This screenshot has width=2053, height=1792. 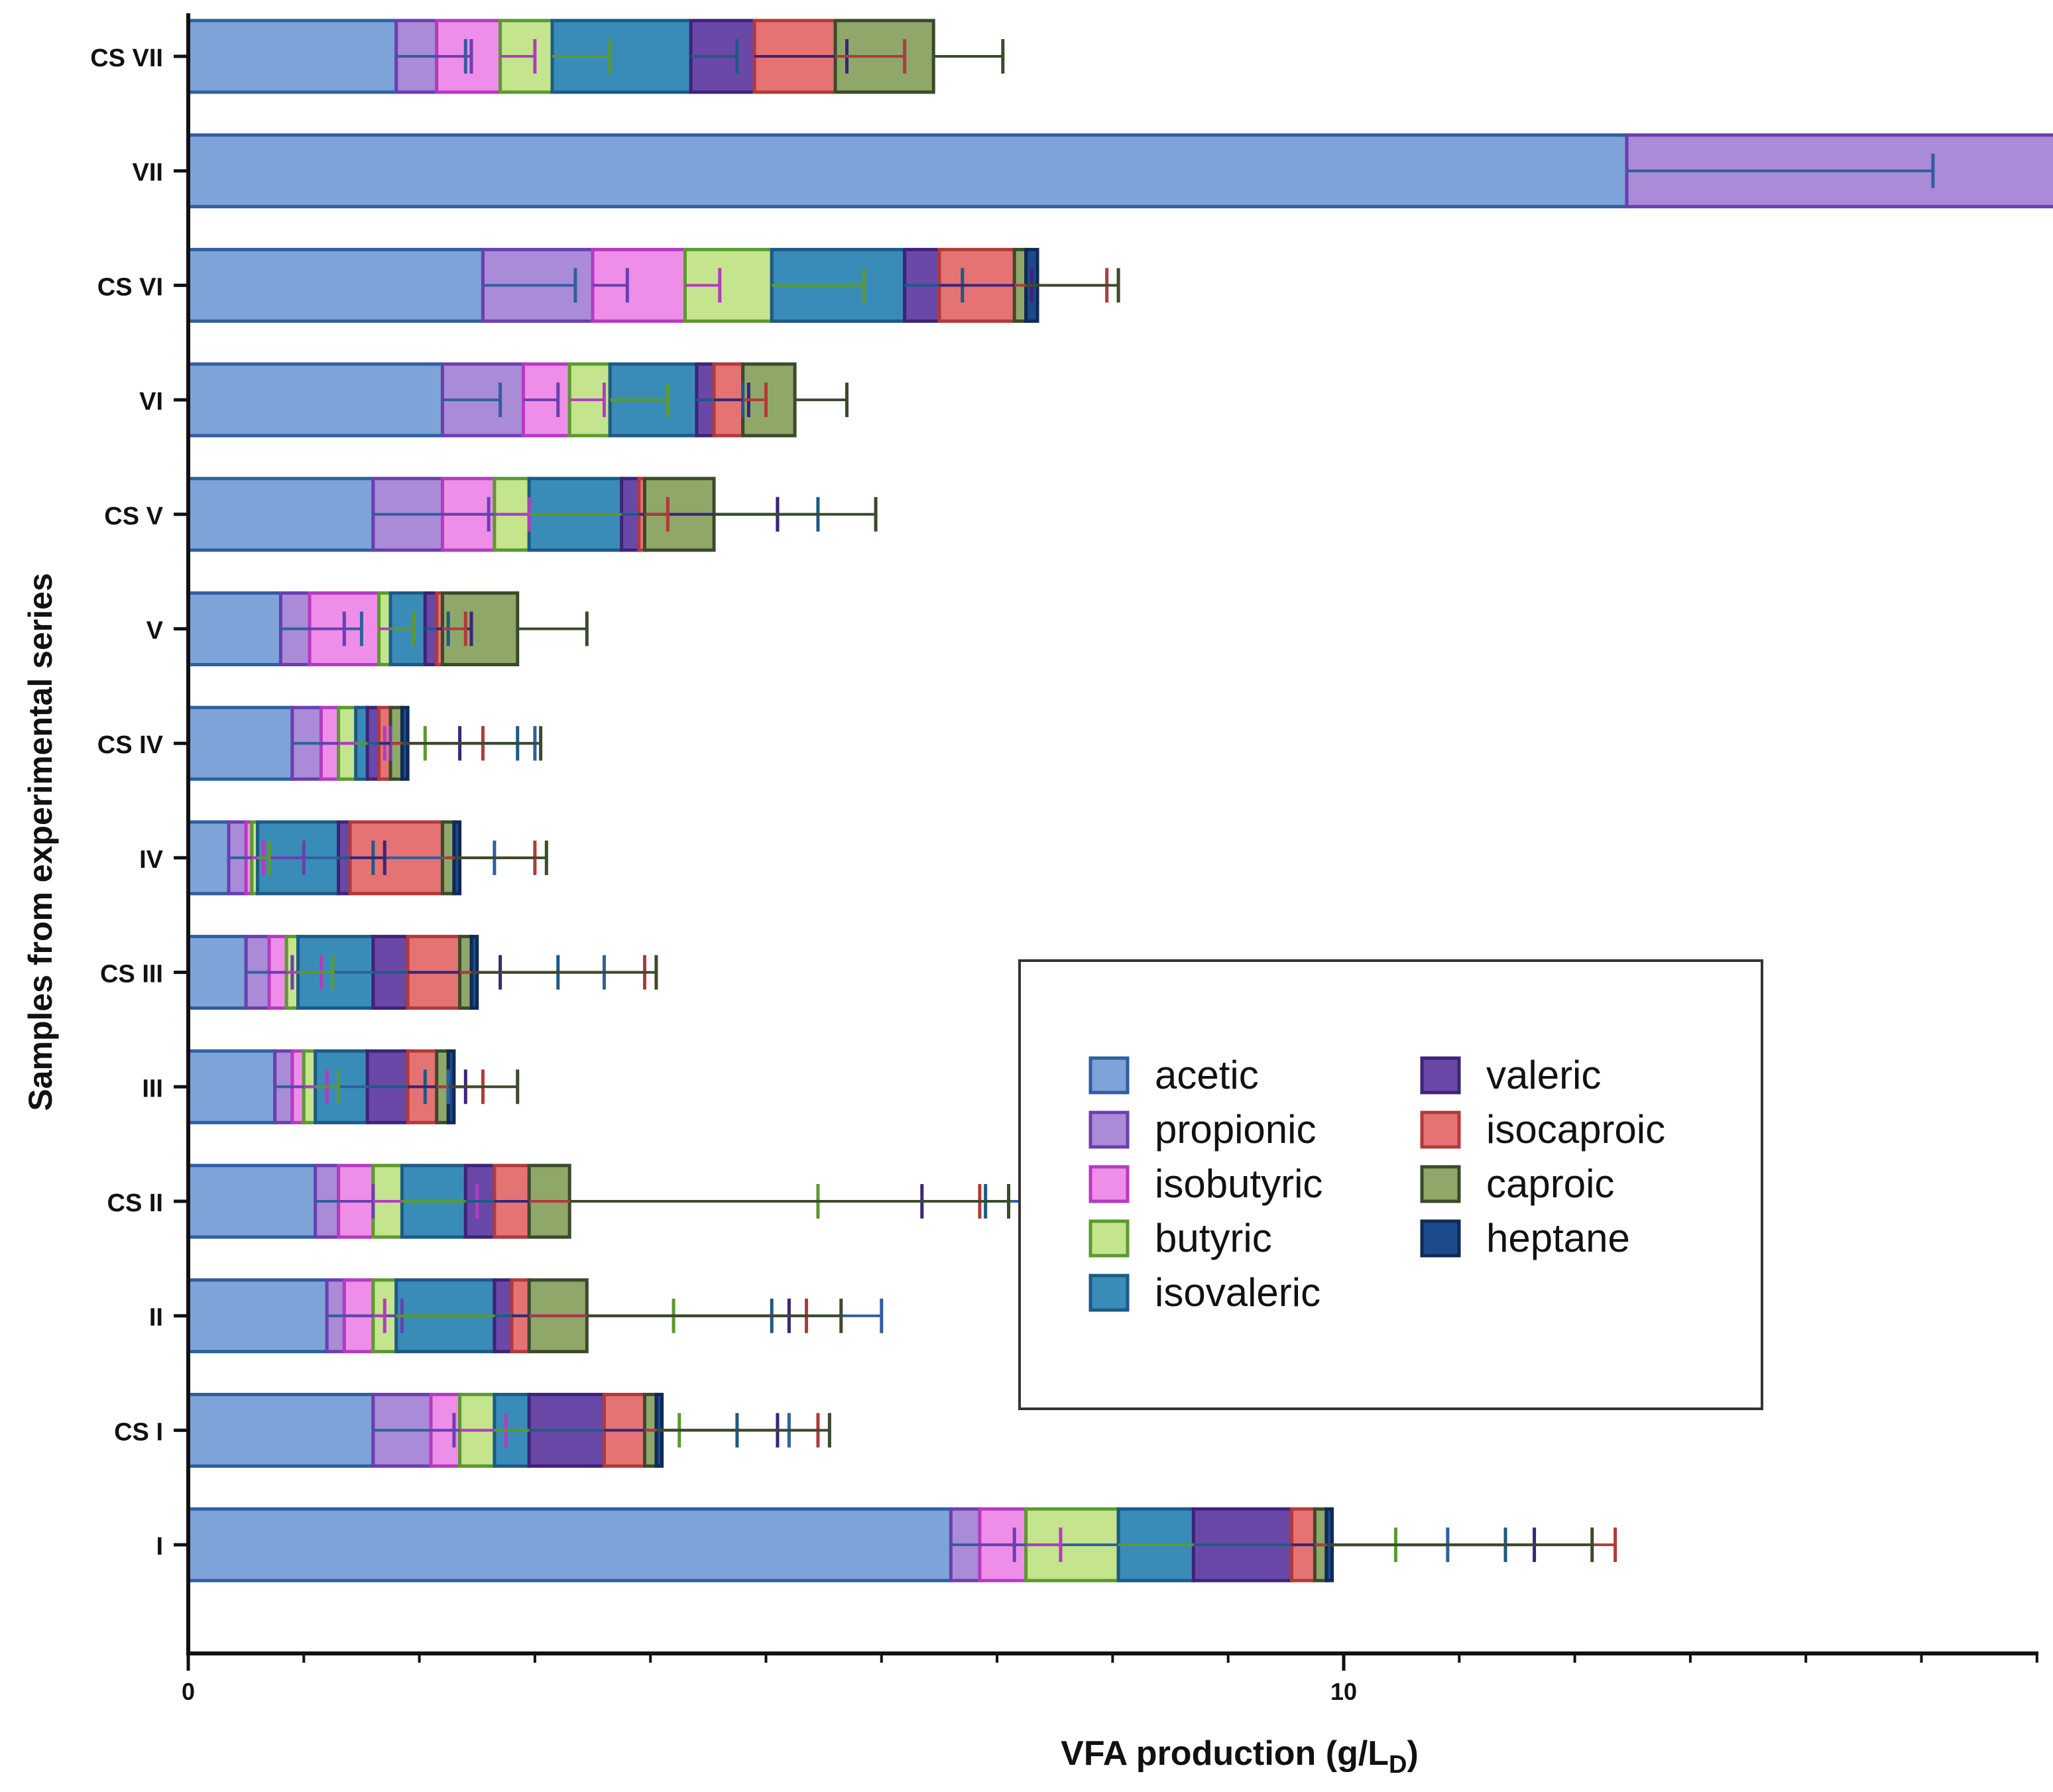 What do you see at coordinates (152, 1089) in the screenshot?
I see `y-tick-label: III` at bounding box center [152, 1089].